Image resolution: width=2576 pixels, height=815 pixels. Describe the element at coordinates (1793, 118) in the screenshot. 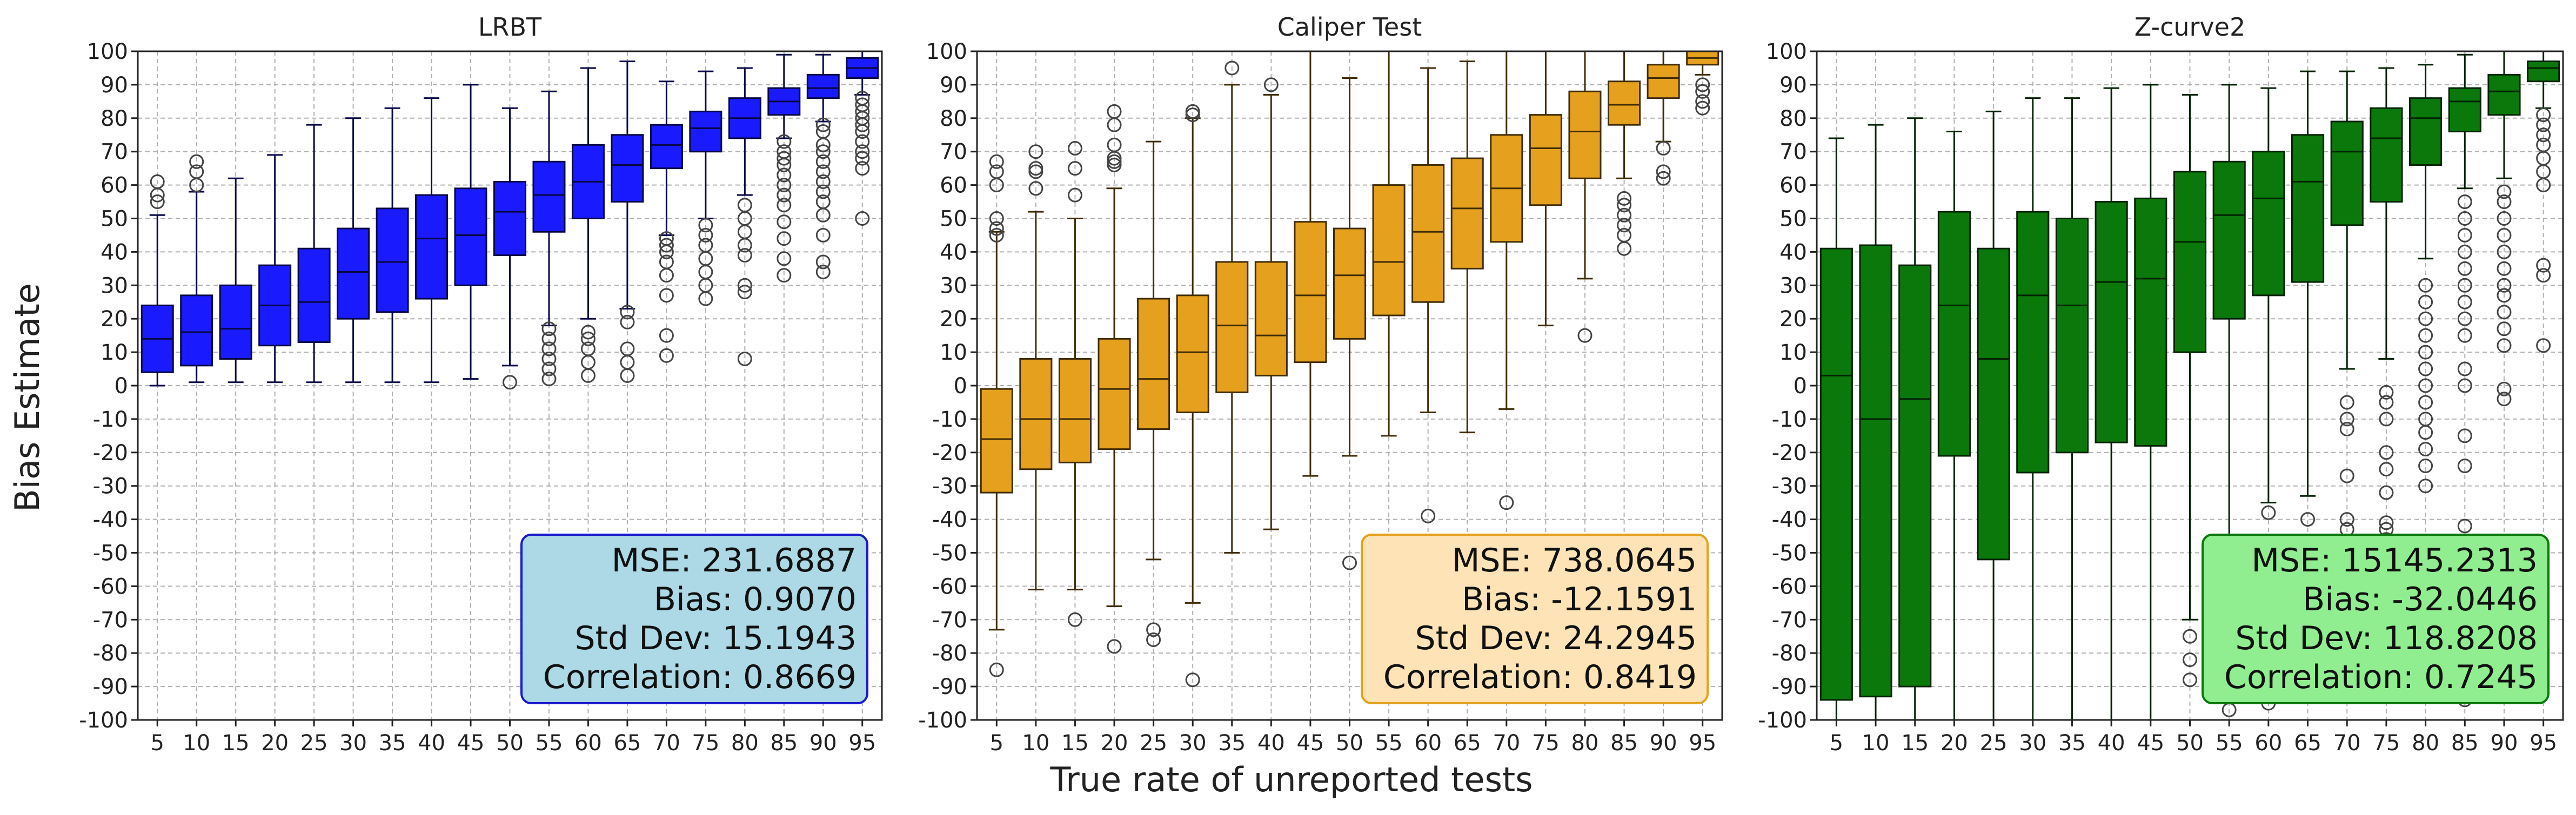

I see `y-tick-label: 80` at that location.